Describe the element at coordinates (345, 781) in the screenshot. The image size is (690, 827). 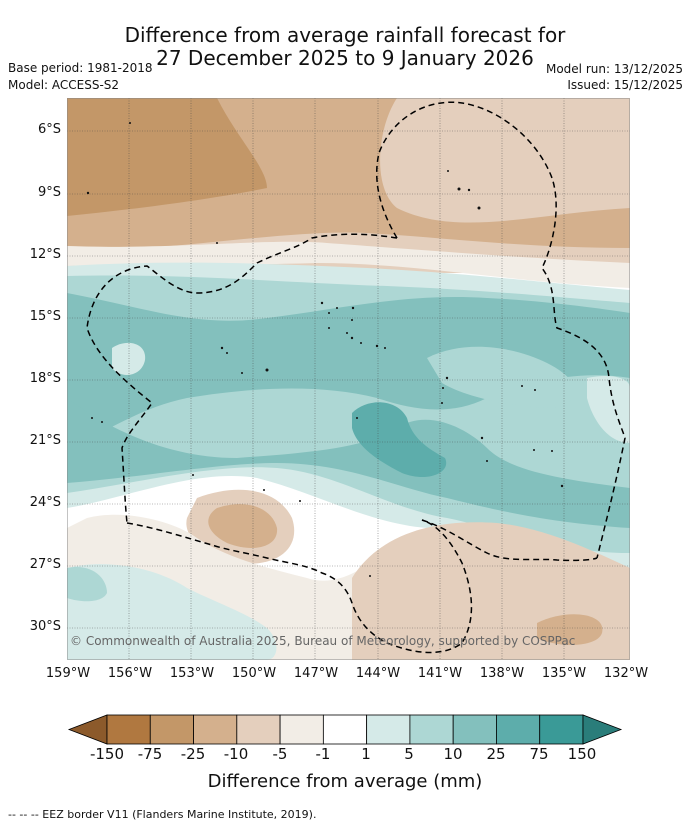
I see `colorbar-title: Difference from average (mm)` at that location.